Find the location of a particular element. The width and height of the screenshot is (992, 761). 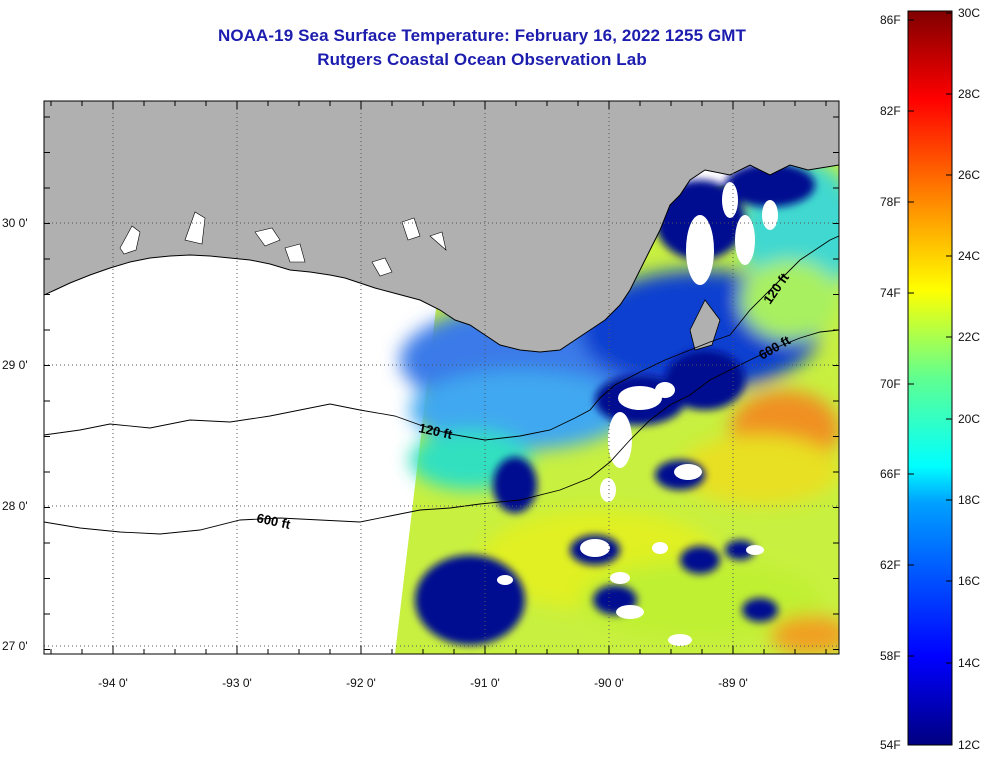

map-subtitle: Rutgers Coastal Ocean Observation Lab is located at coordinates (482, 59).